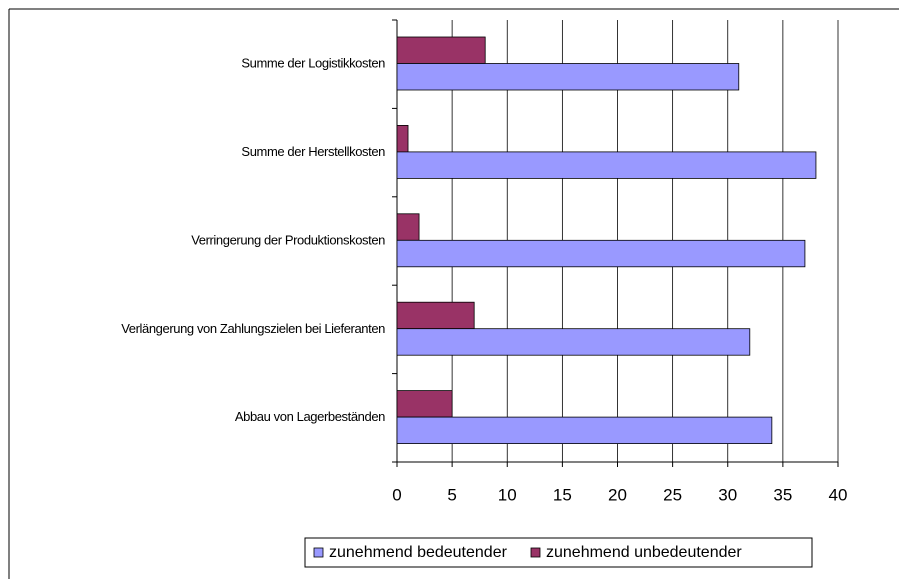 This screenshot has height=579, width=899. I want to click on x-tick-label: 30, so click(727, 494).